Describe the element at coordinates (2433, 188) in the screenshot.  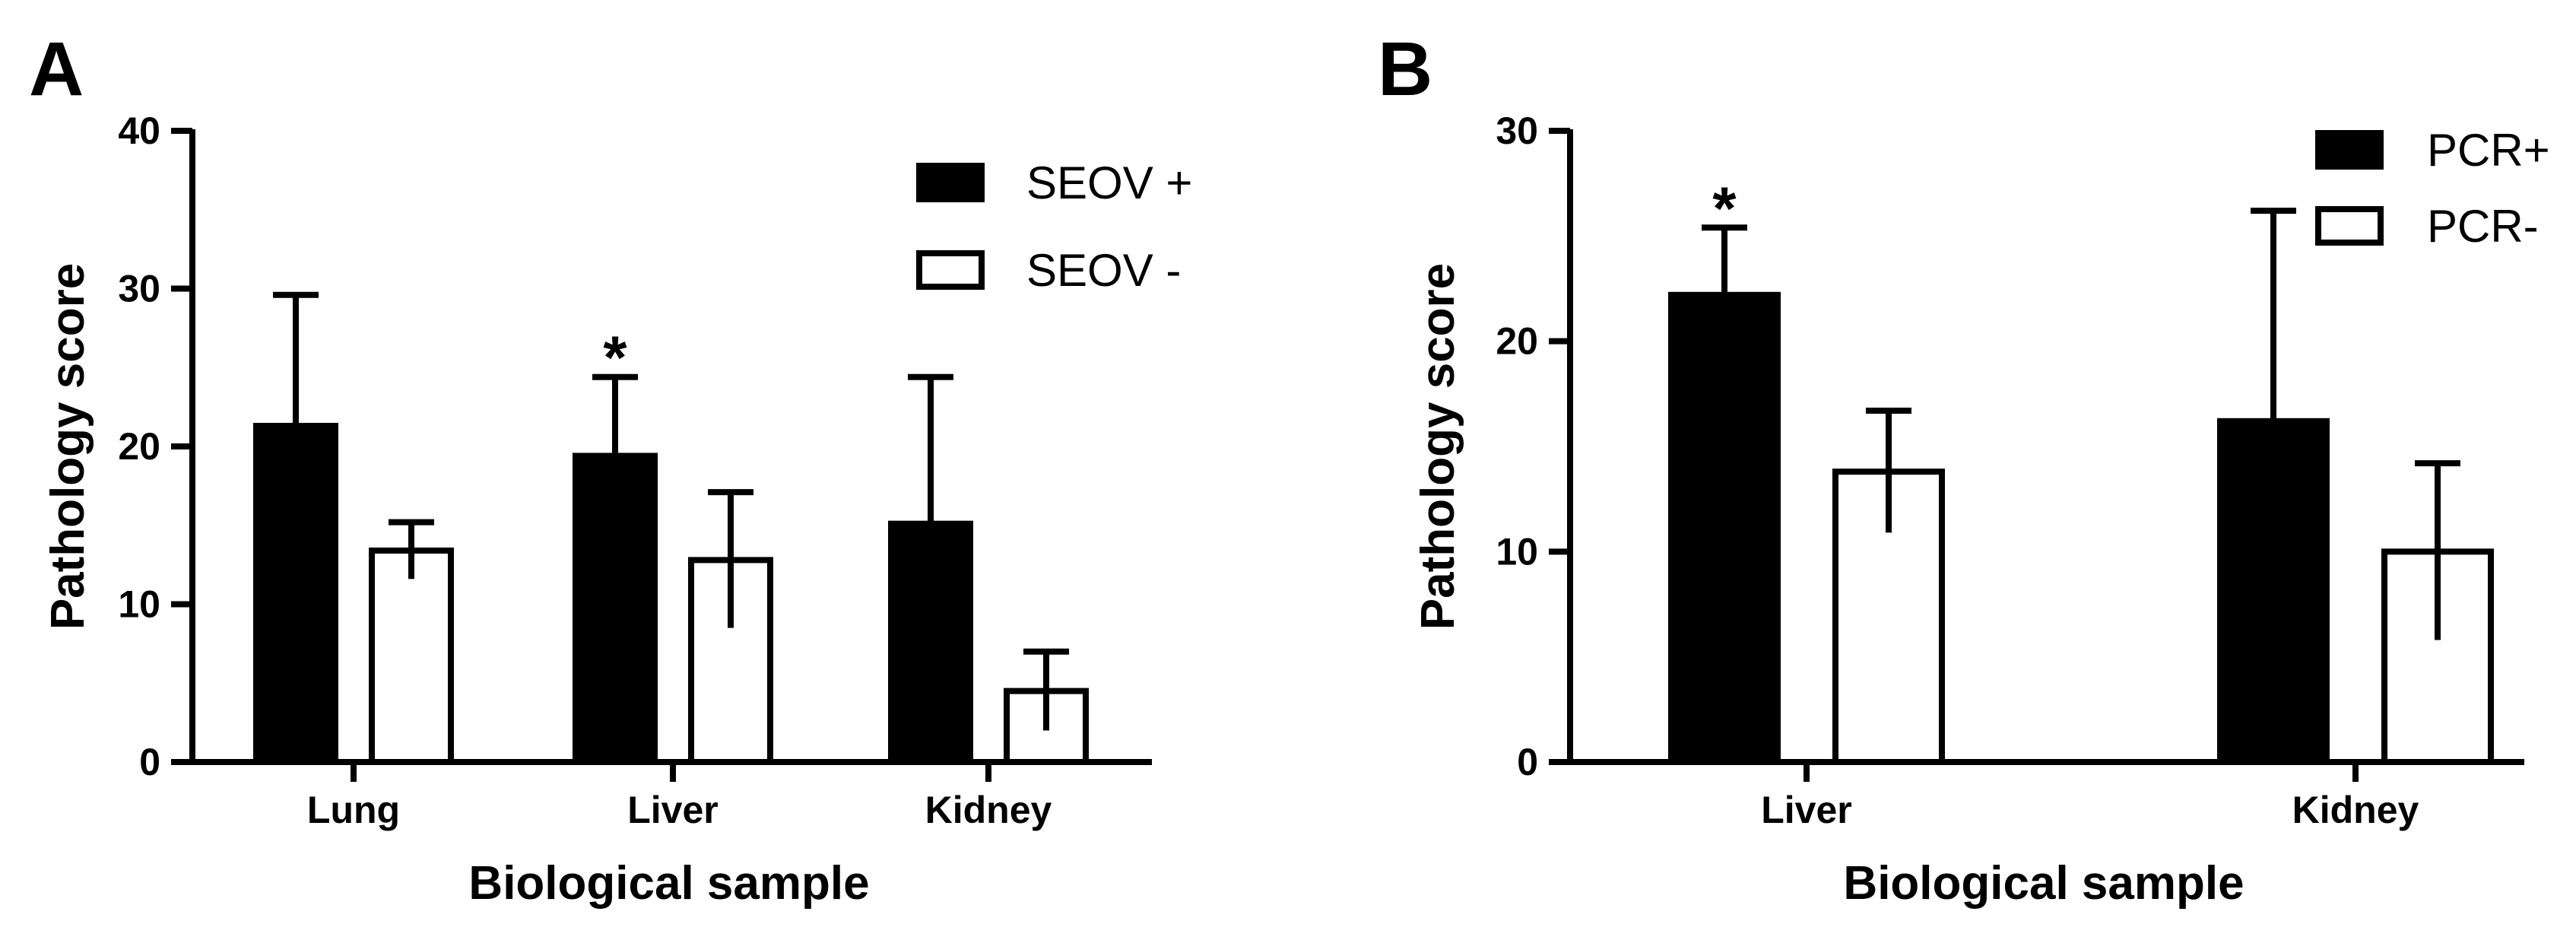
I see `legend: PCR+ PCR-` at that location.